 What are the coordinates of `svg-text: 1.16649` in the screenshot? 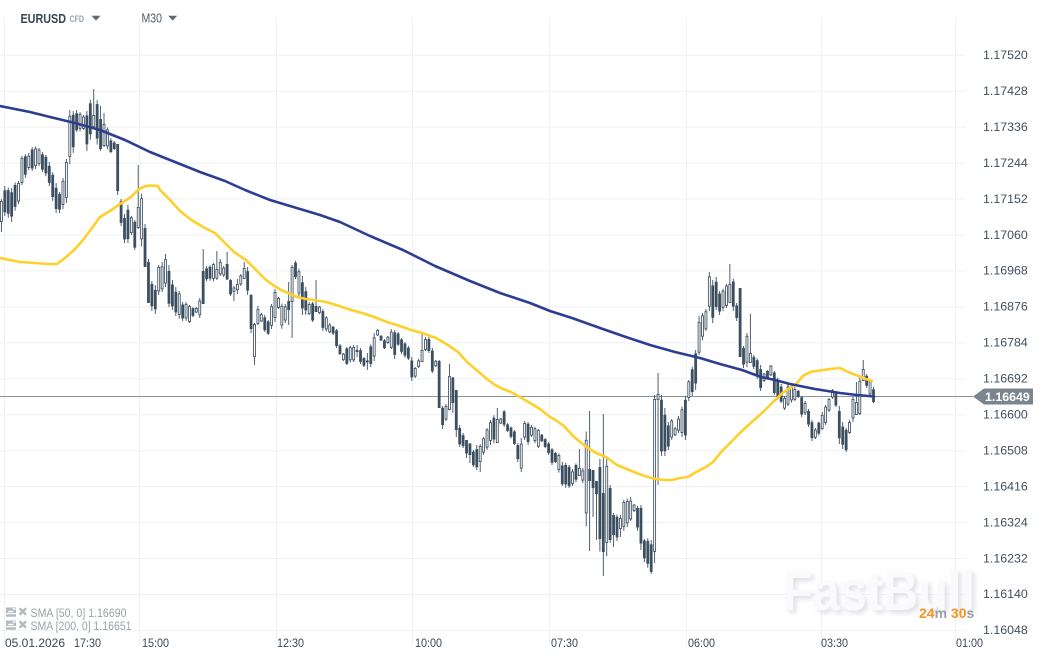 It's located at (1007, 397).